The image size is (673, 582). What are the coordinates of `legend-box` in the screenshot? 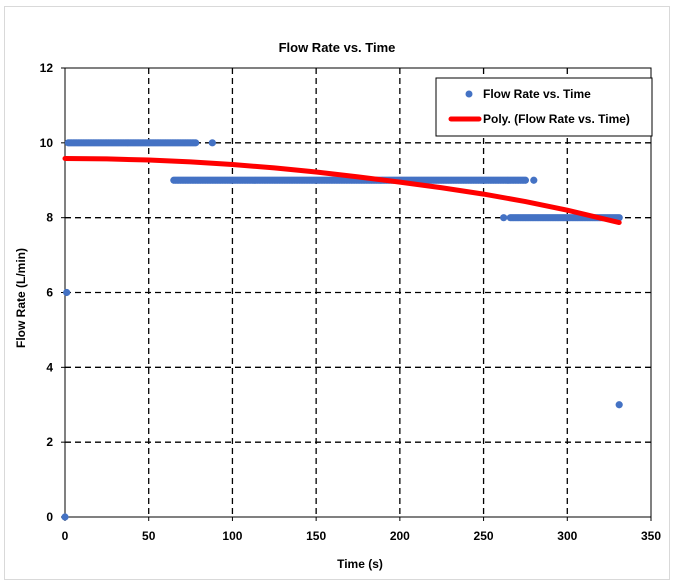 It's located at (544, 107).